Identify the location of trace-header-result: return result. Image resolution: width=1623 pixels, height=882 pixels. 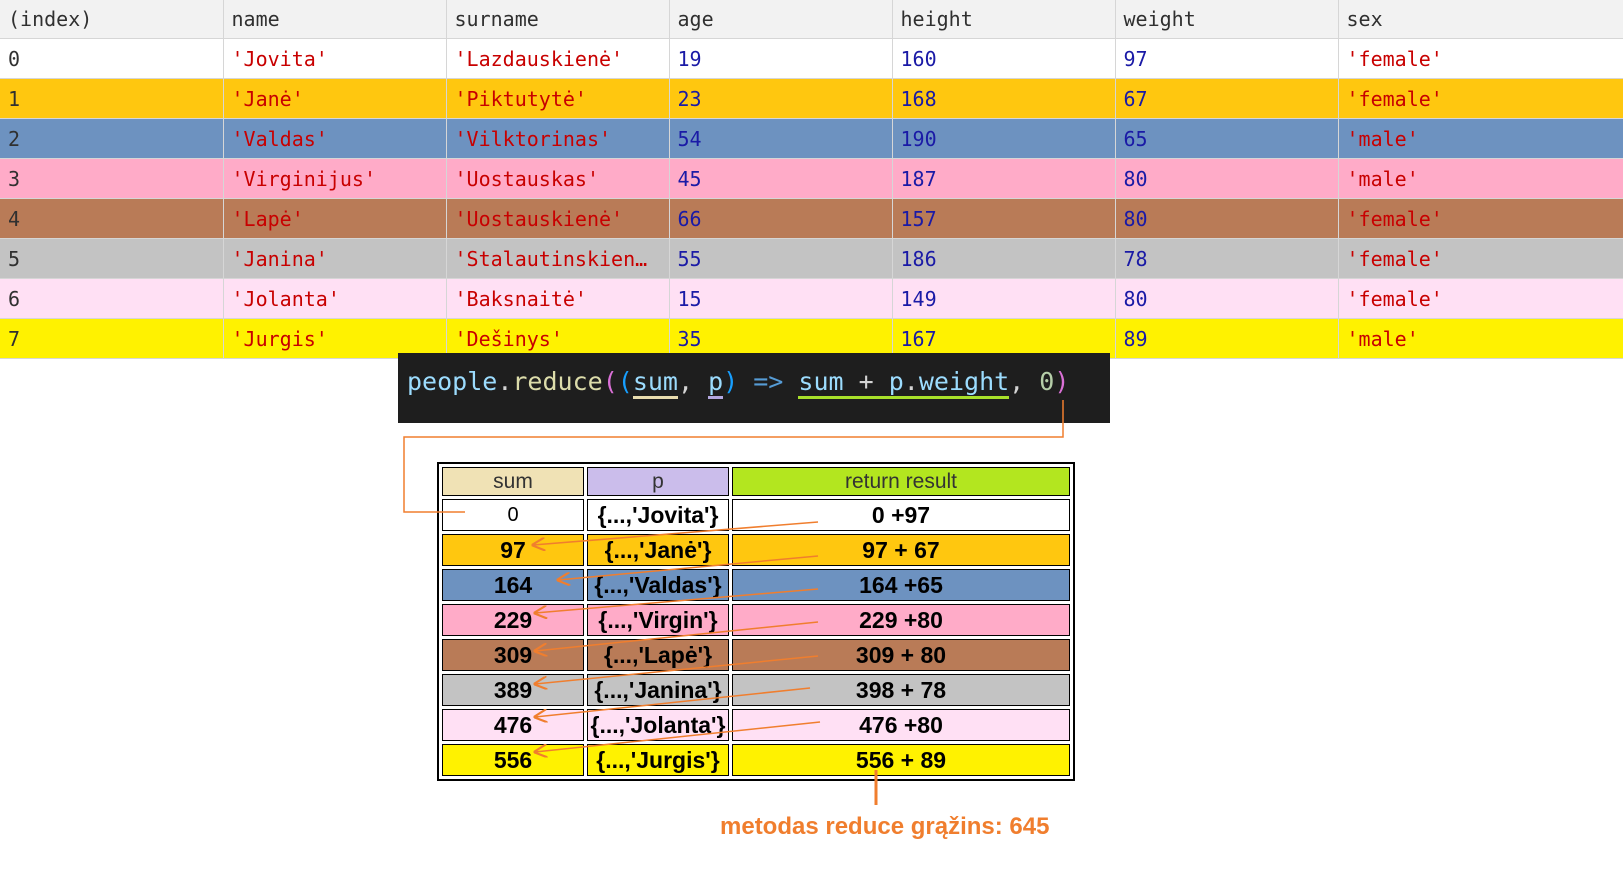
(901, 481).